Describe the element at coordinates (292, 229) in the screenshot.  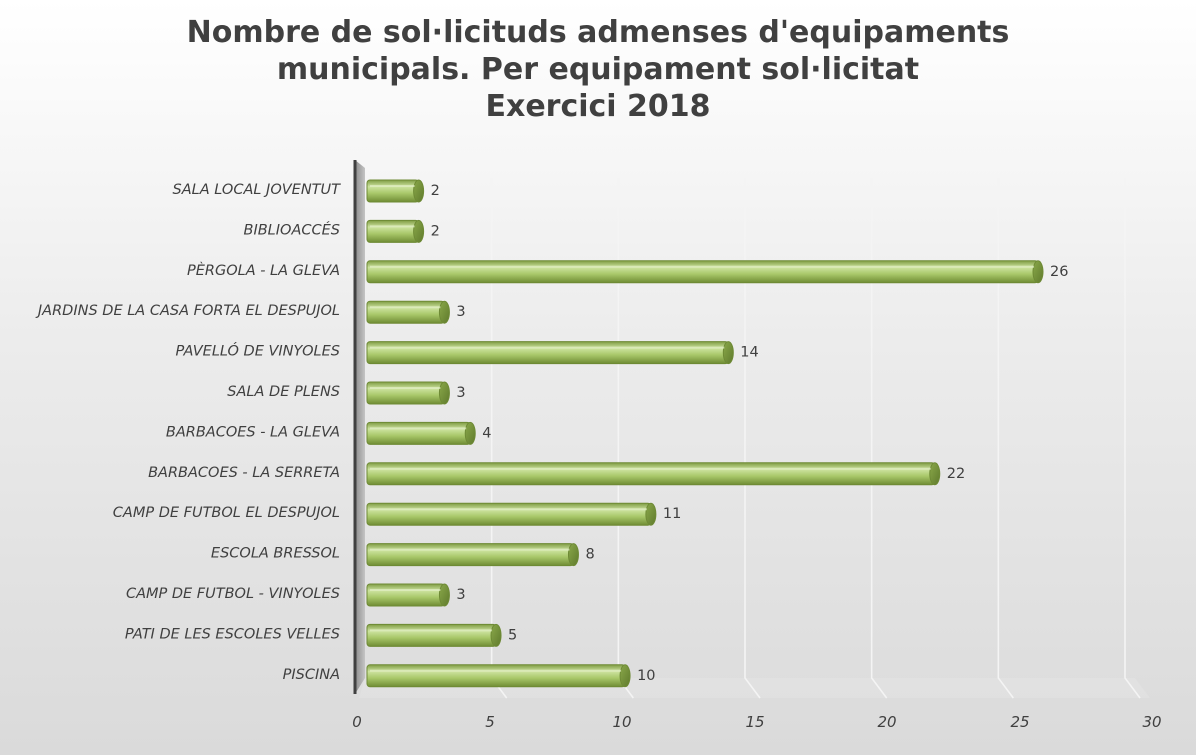
I see `category-label: BIBLIOACCÉS` at that location.